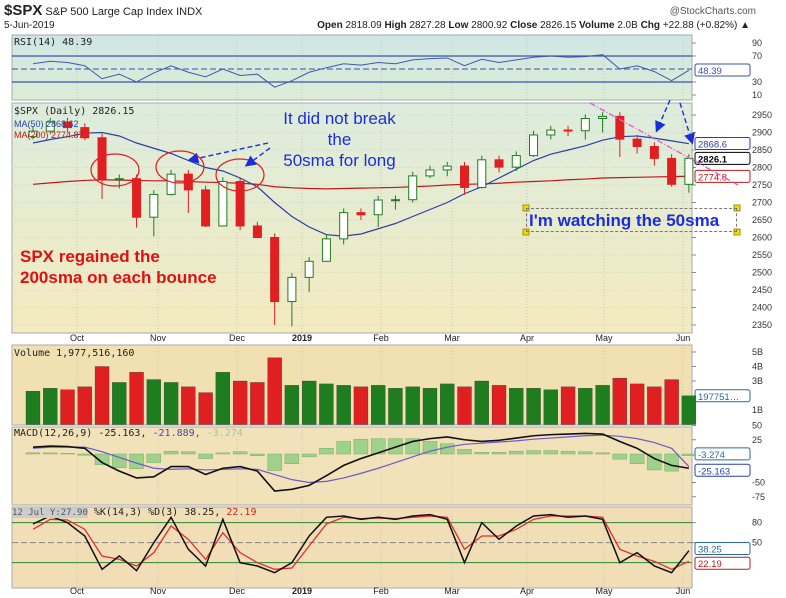 This screenshot has height=598, width=786. I want to click on stoch-title: %K(14,3) %D(3), so click(136, 512).